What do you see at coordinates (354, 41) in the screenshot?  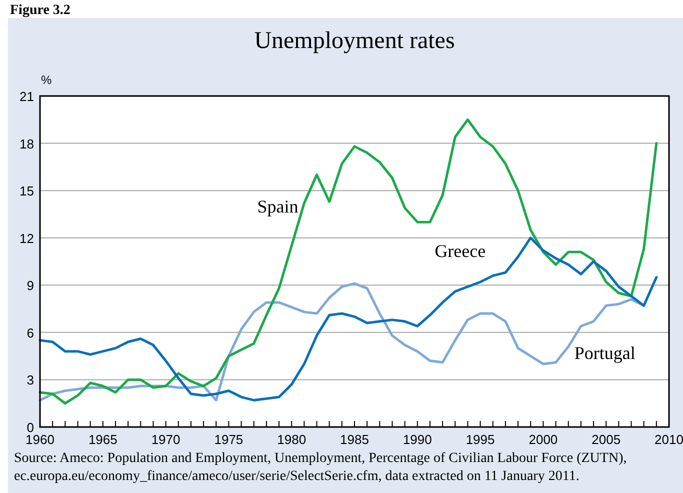 I see `chart-title: Unemployment rates` at bounding box center [354, 41].